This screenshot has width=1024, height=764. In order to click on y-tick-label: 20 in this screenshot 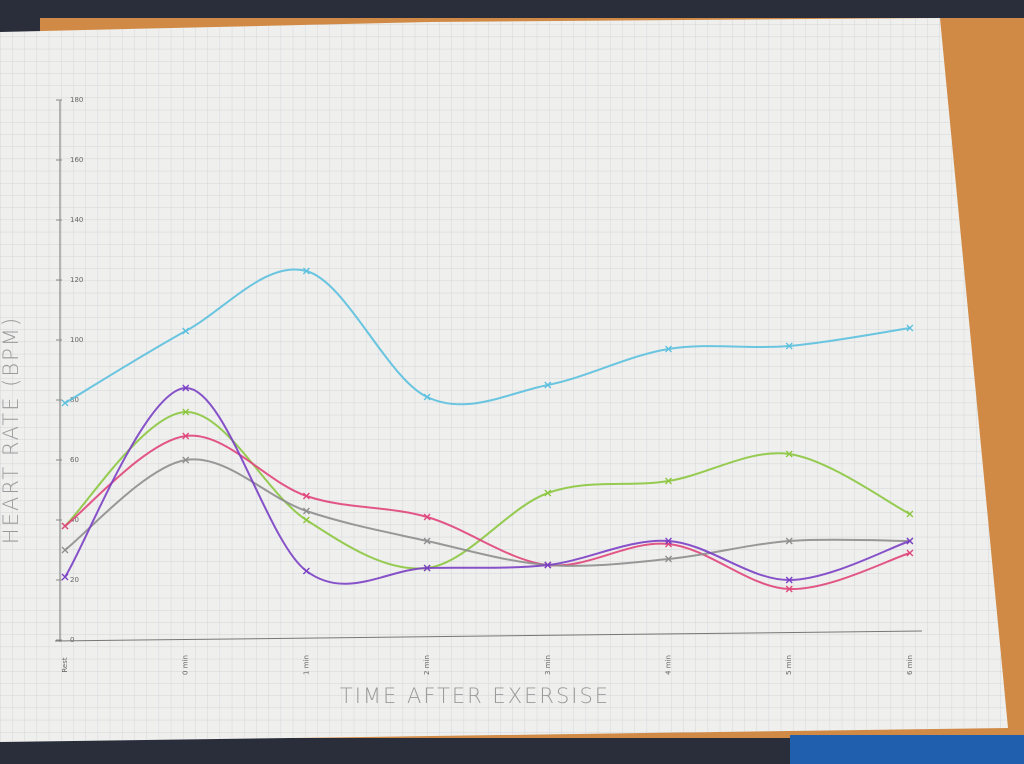, I will do `click(74, 580)`.